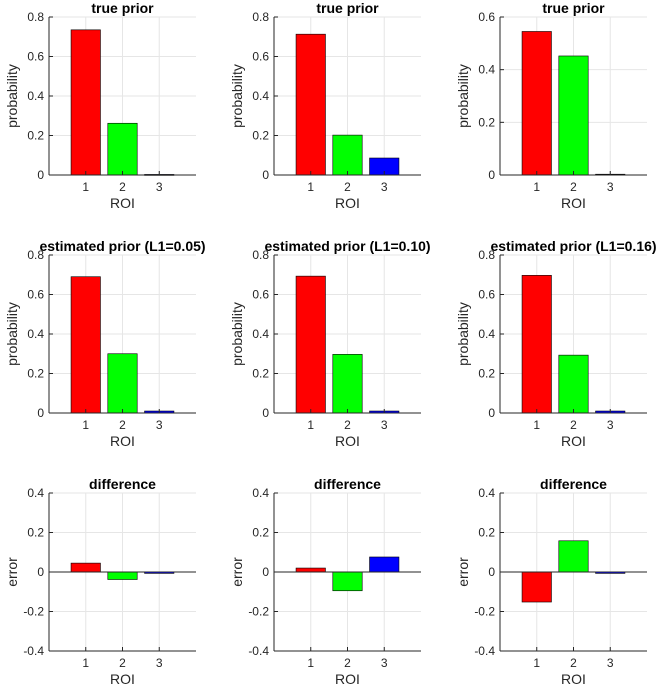  I want to click on chart-title: estimated prior (L1=0.10), so click(347, 246).